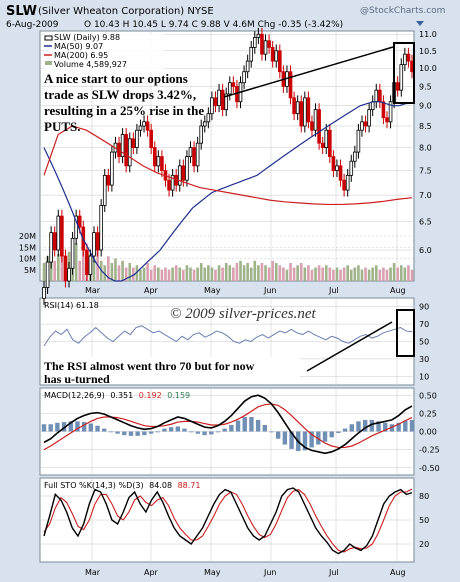  I want to click on sto-d-line, so click(228, 520).